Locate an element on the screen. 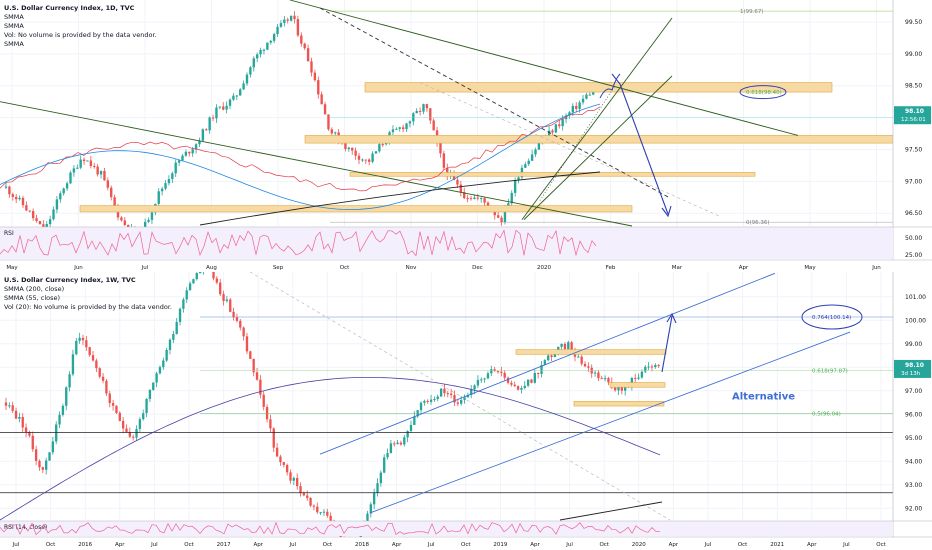 This screenshot has width=932, height=550. y-tick-label: 94.00 is located at coordinates (913, 461).